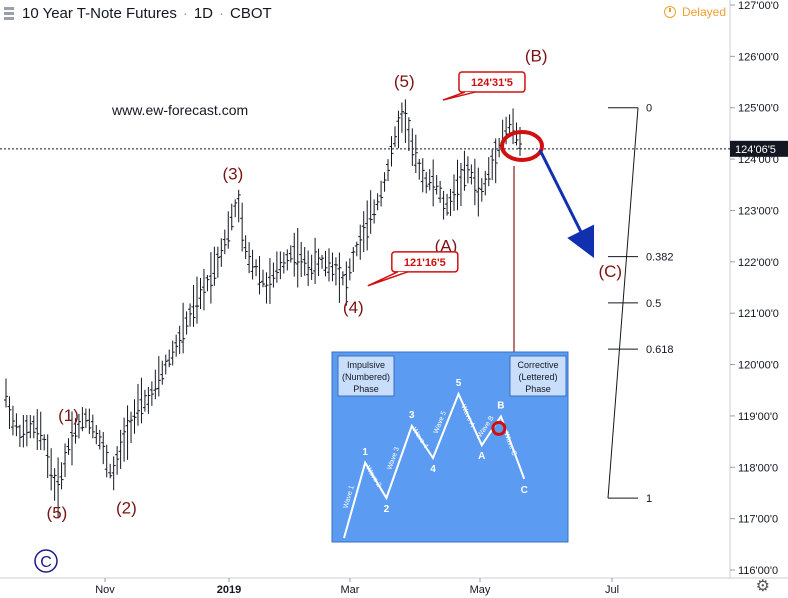  What do you see at coordinates (499, 428) in the screenshot?
I see `inset-highlight-circle` at bounding box center [499, 428].